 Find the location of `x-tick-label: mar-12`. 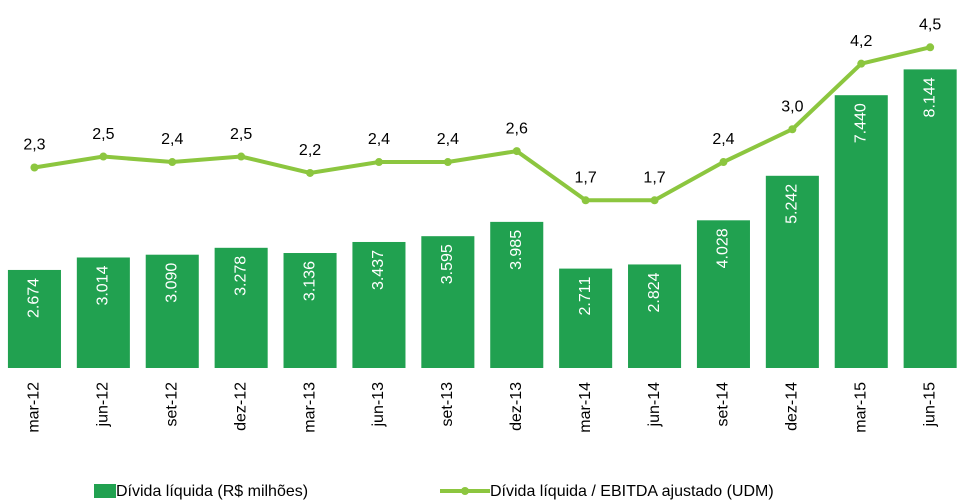

x-tick-label: mar-12 is located at coordinates (34, 407).